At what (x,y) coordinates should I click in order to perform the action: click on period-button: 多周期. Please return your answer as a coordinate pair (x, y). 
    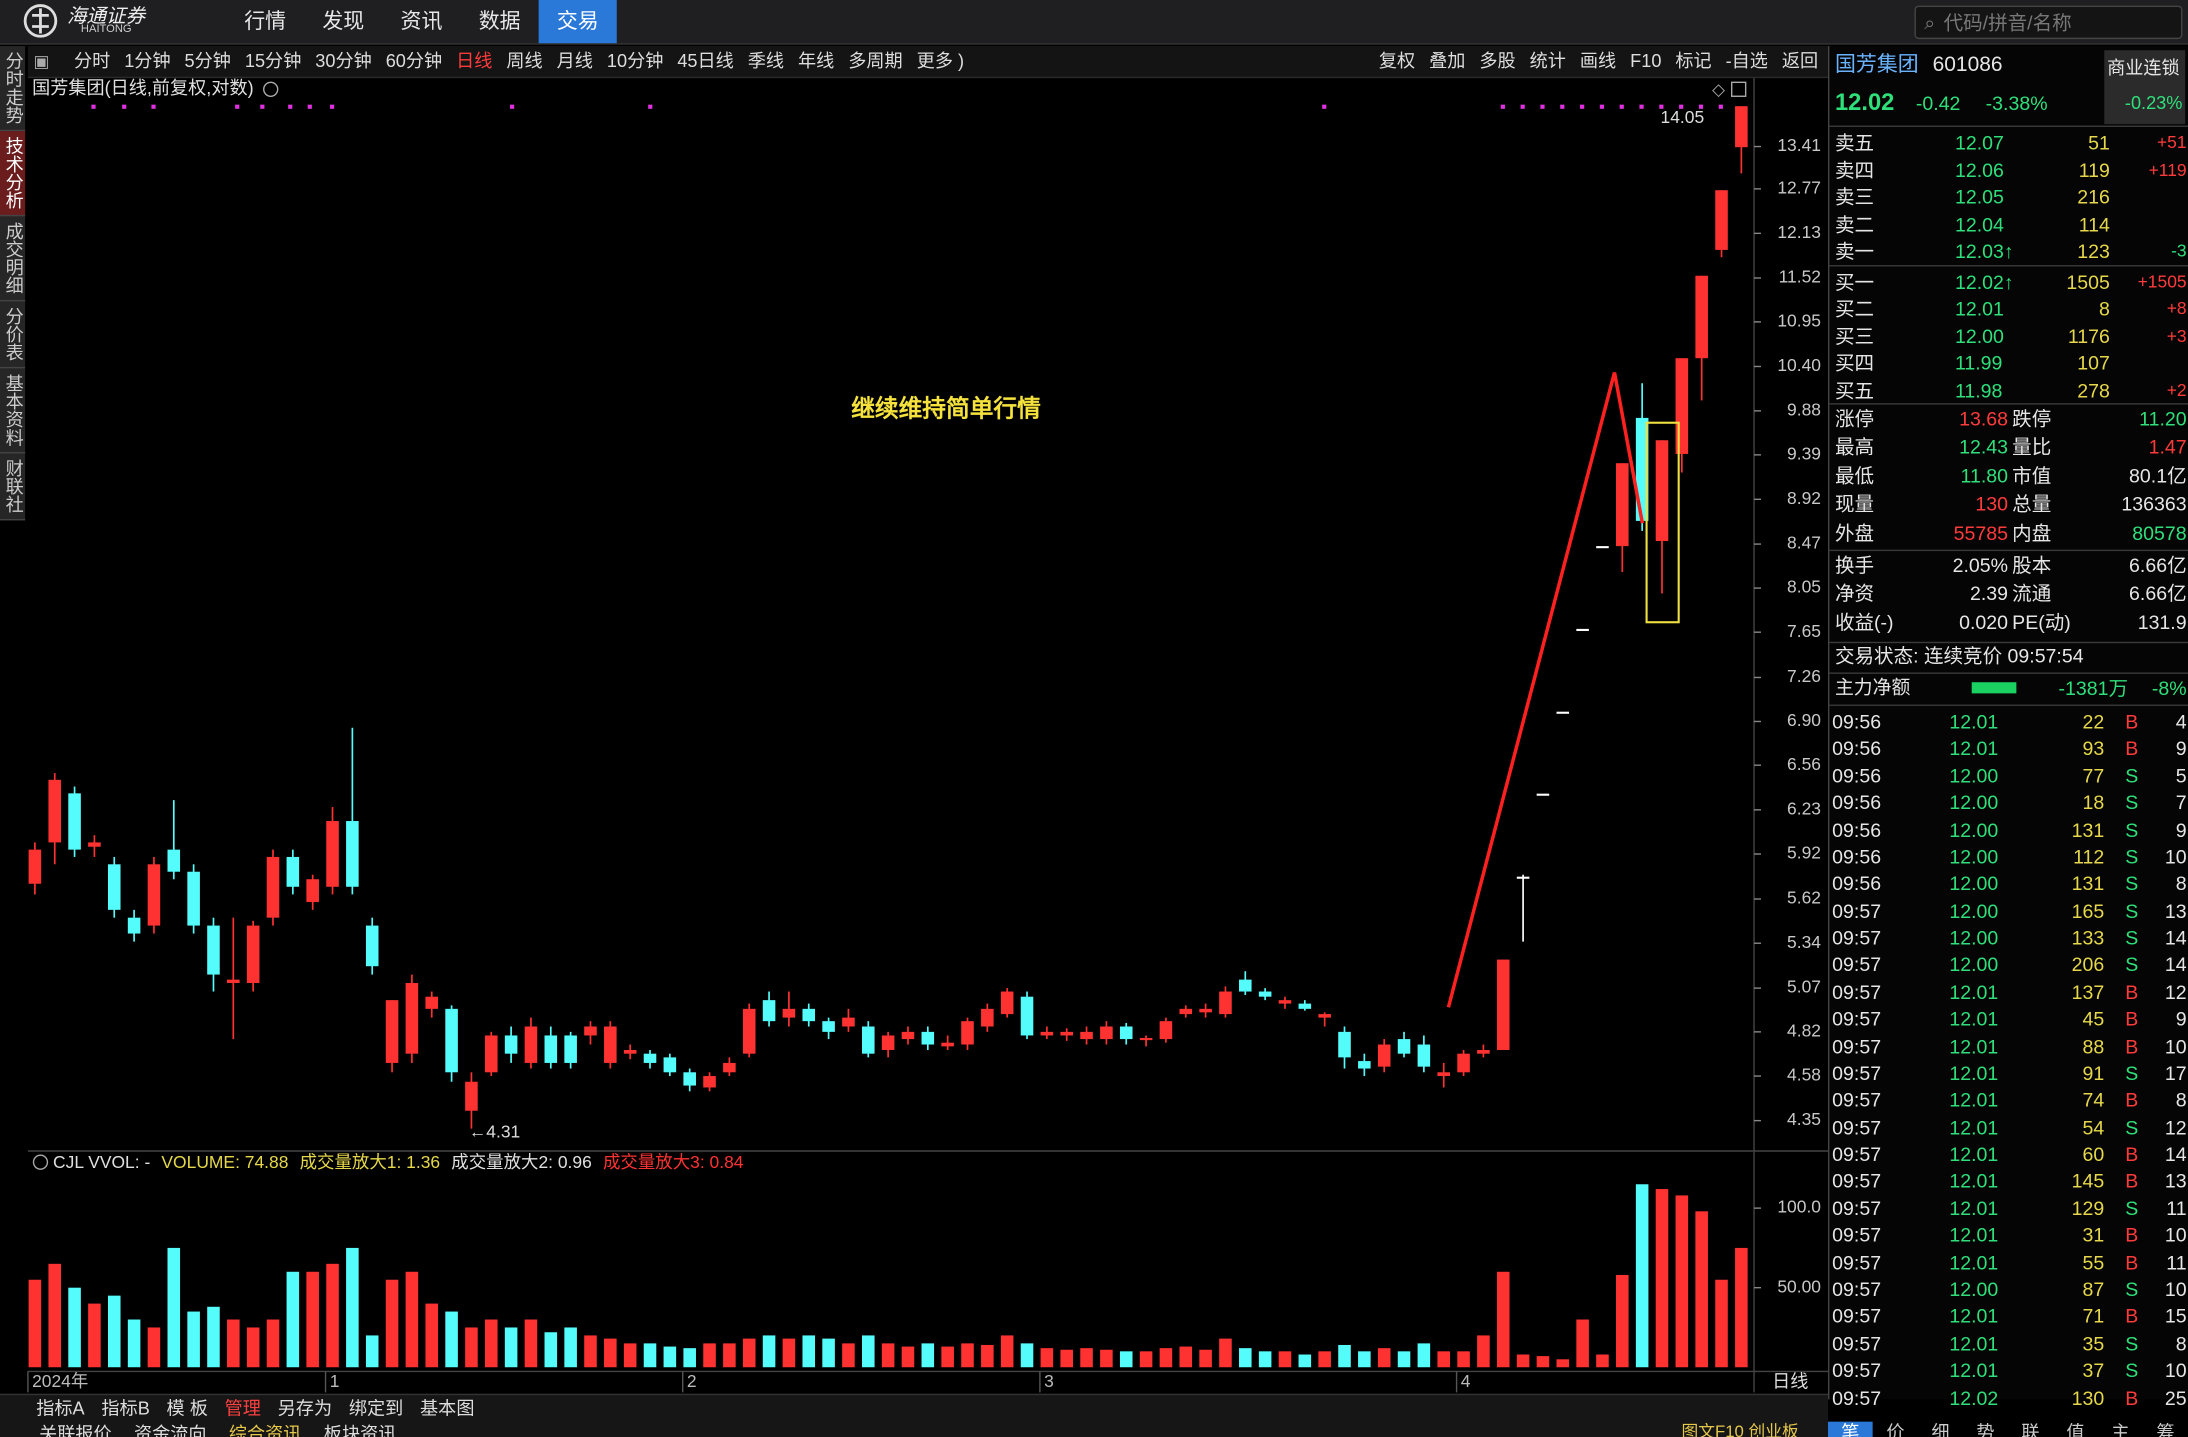
    Looking at the image, I should click on (875, 61).